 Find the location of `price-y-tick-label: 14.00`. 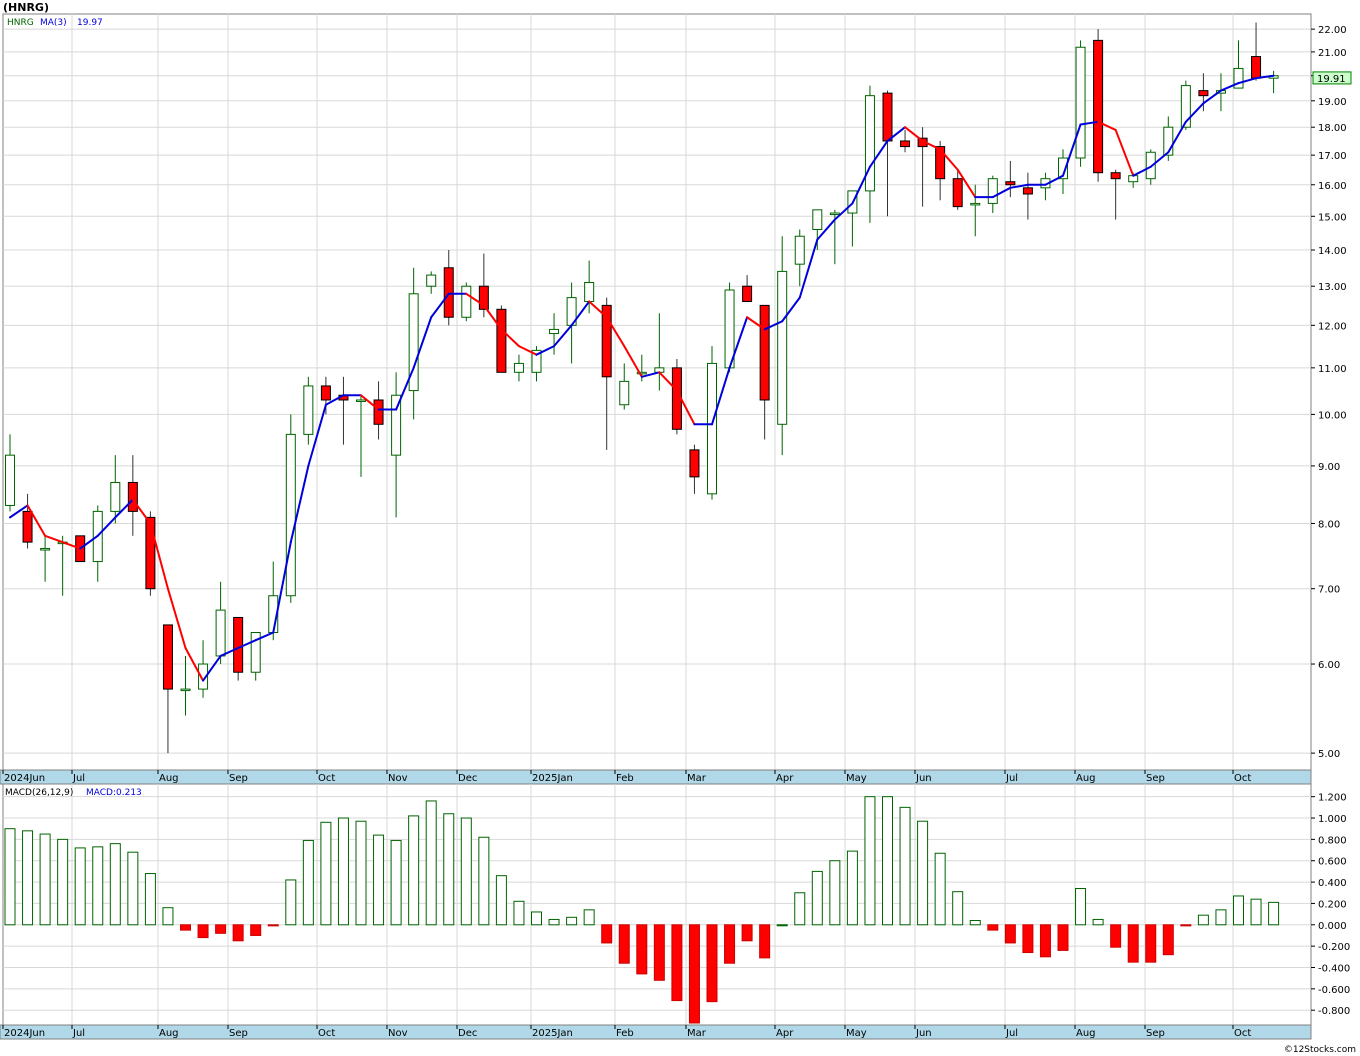

price-y-tick-label: 14.00 is located at coordinates (1332, 251).